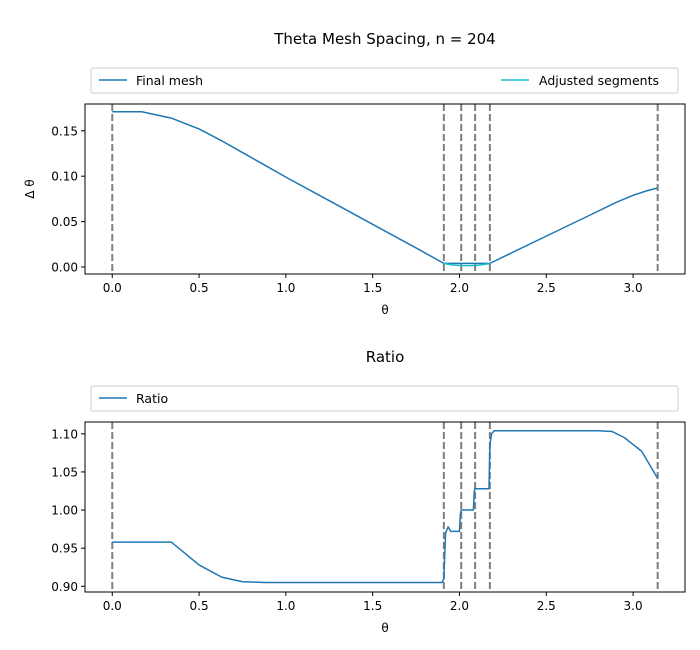 The height and width of the screenshot is (650, 700). Describe the element at coordinates (68, 199) in the screenshot. I see `spacing-y-ticks: 0.00 0.05 0.10 0.15` at that location.